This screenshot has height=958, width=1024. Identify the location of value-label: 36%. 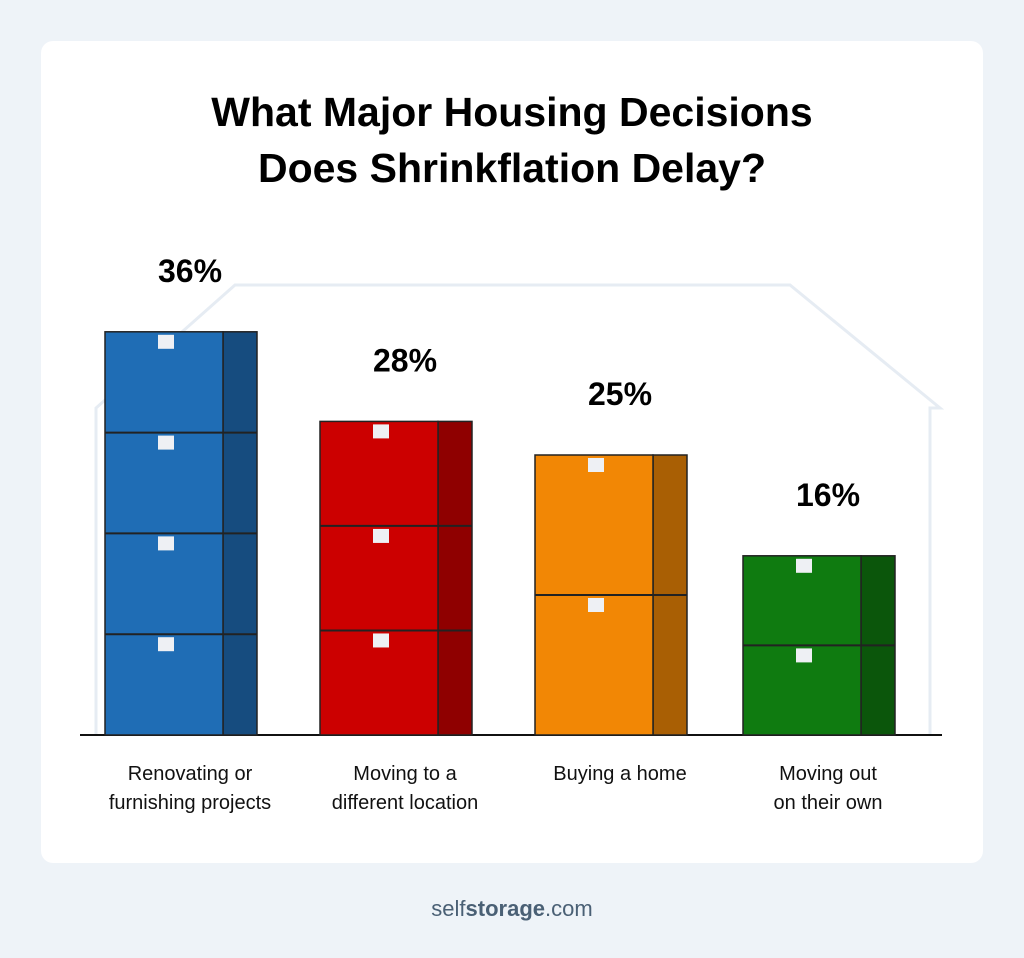
(190, 271).